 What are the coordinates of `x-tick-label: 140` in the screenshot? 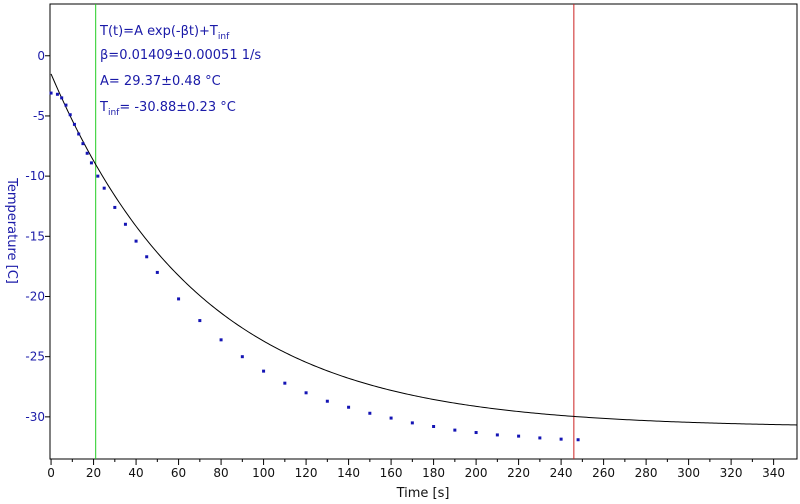 It's located at (348, 473).